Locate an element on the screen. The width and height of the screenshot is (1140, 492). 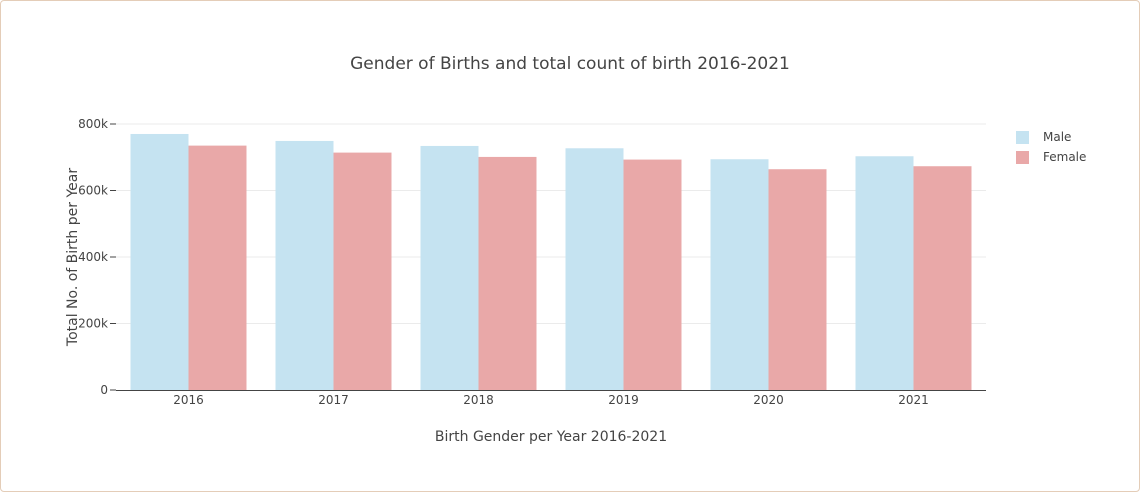
legend-swatch-female is located at coordinates (1022, 157).